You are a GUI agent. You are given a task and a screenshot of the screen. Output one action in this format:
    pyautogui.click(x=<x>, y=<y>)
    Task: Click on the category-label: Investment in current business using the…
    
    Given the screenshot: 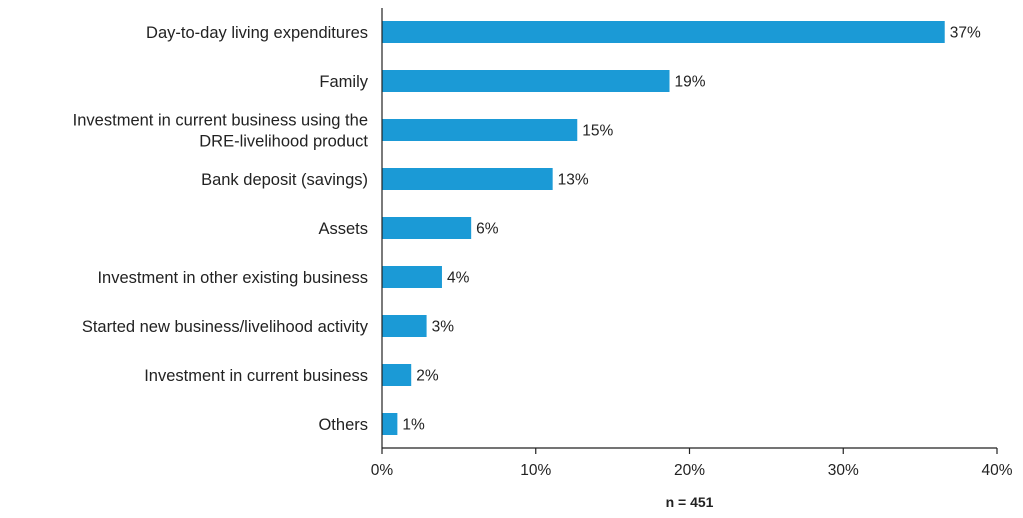 What is the action you would take?
    pyautogui.click(x=221, y=131)
    